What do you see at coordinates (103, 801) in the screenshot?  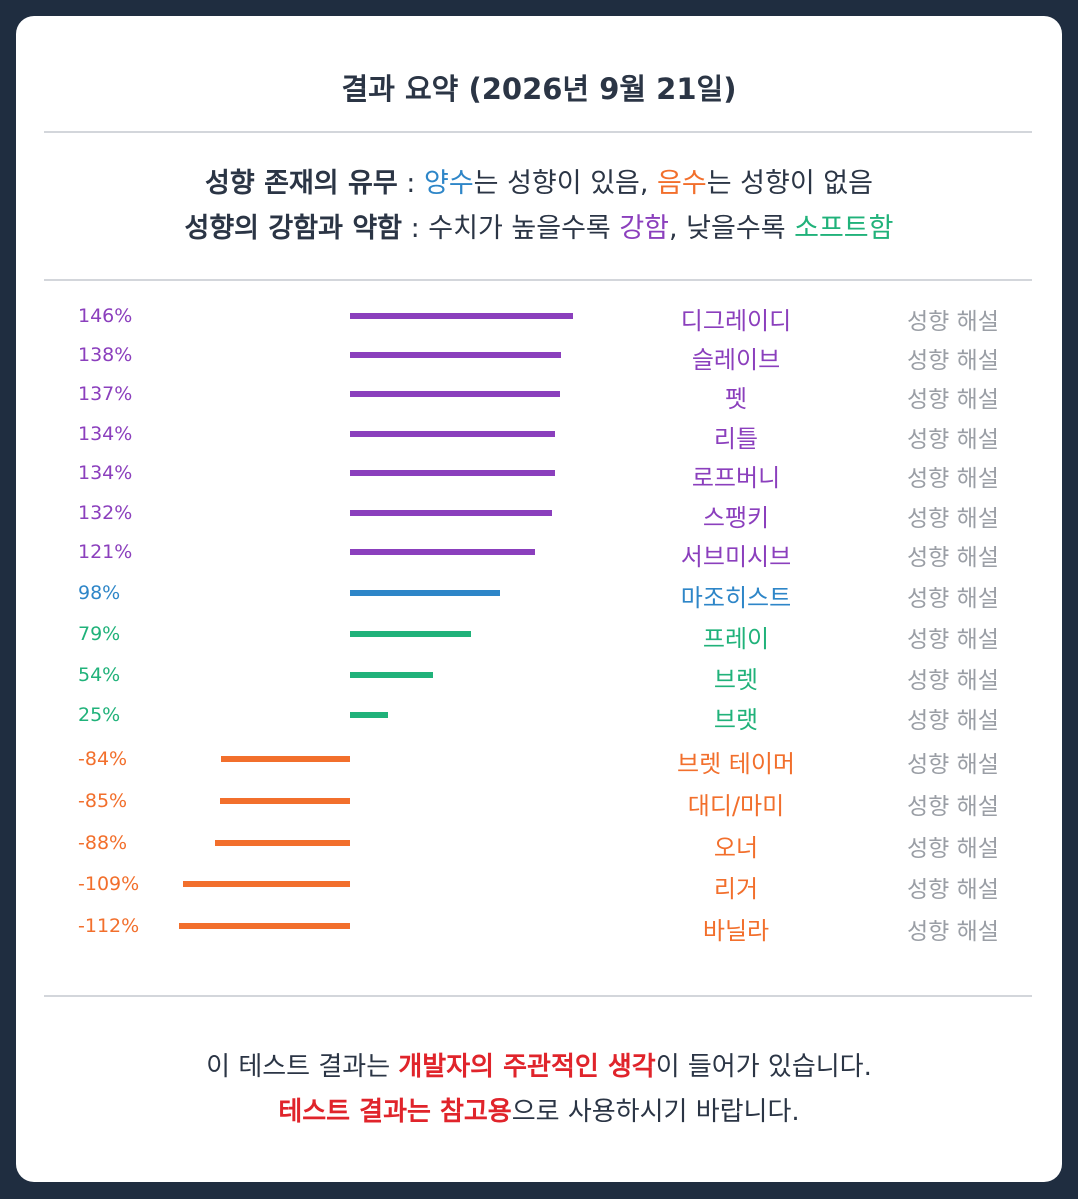 I see `value-label: -85%` at bounding box center [103, 801].